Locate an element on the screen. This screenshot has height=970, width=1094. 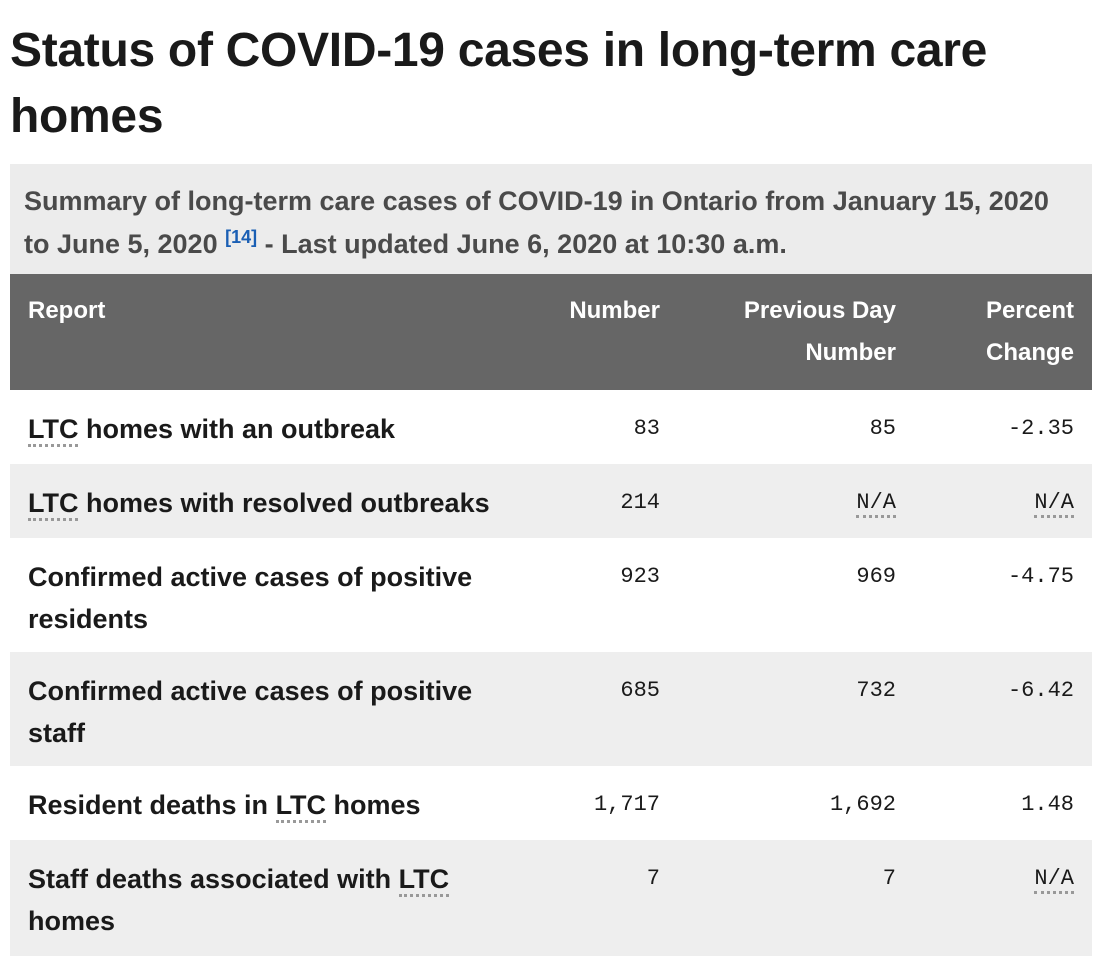
header-previous-day-number: Previous Day Number is located at coordinates (819, 331).